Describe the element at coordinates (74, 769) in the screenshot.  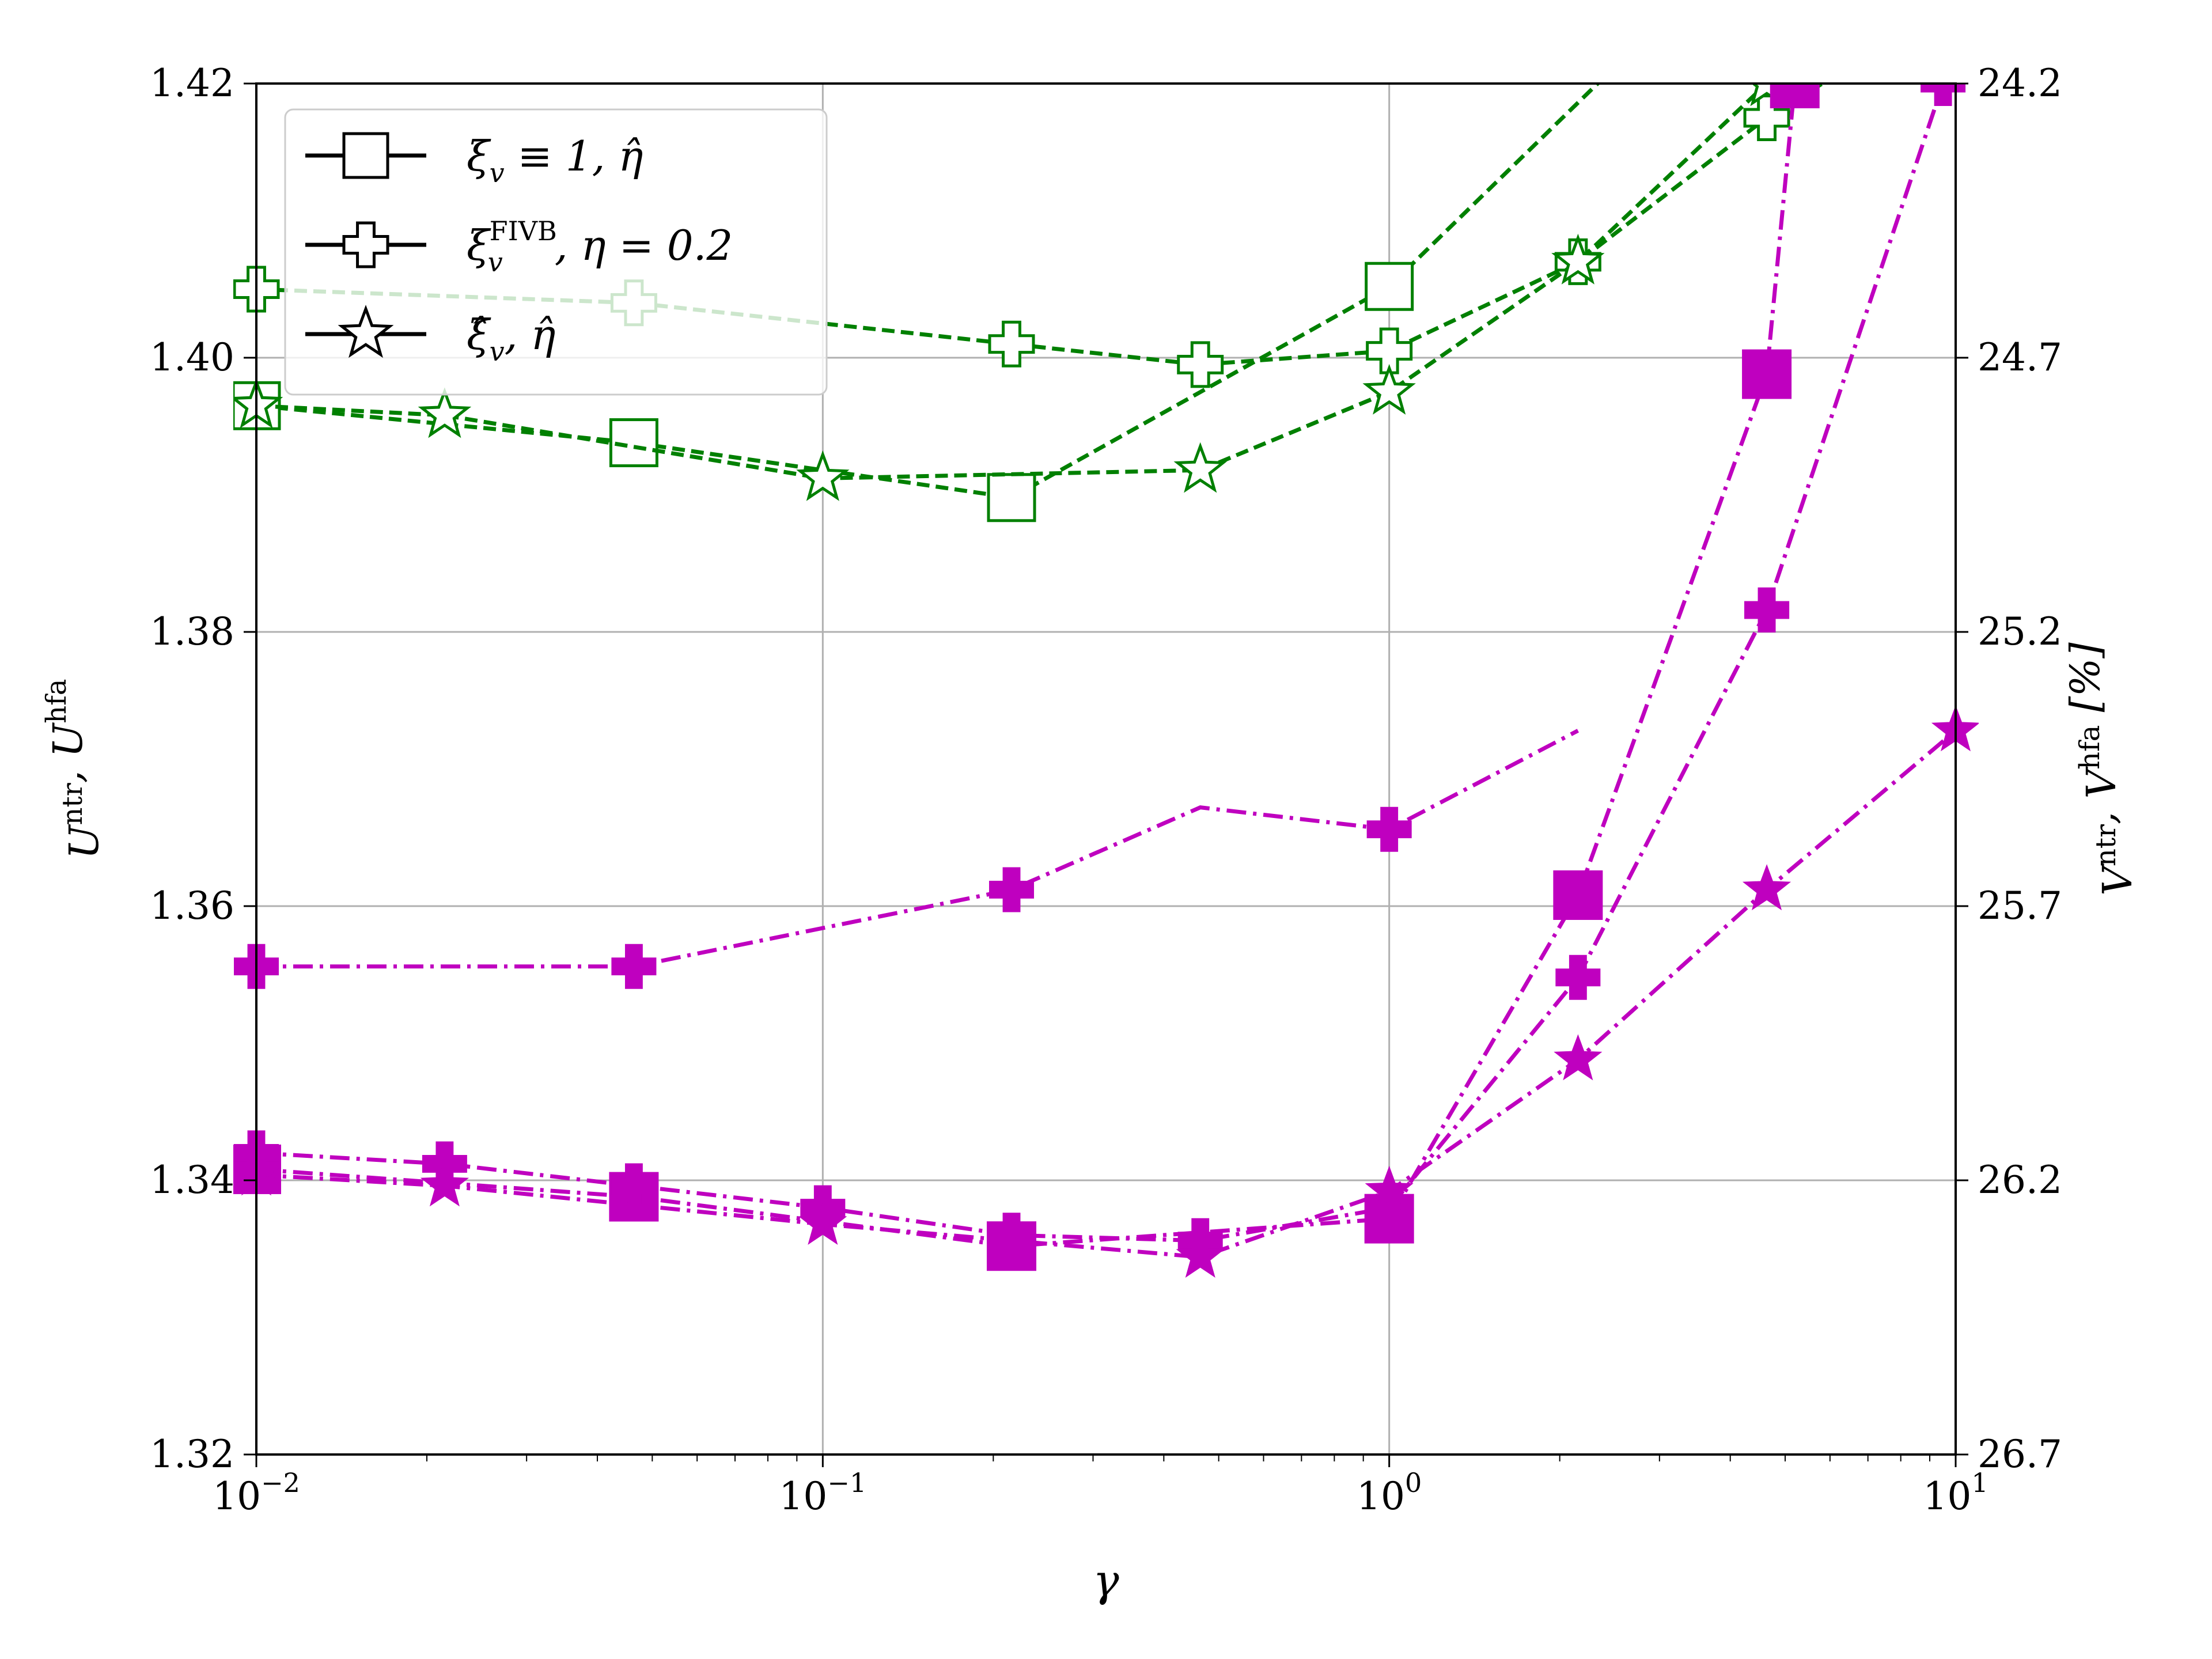
I see `y-left-axis-label: Untr, Uhfa` at that location.